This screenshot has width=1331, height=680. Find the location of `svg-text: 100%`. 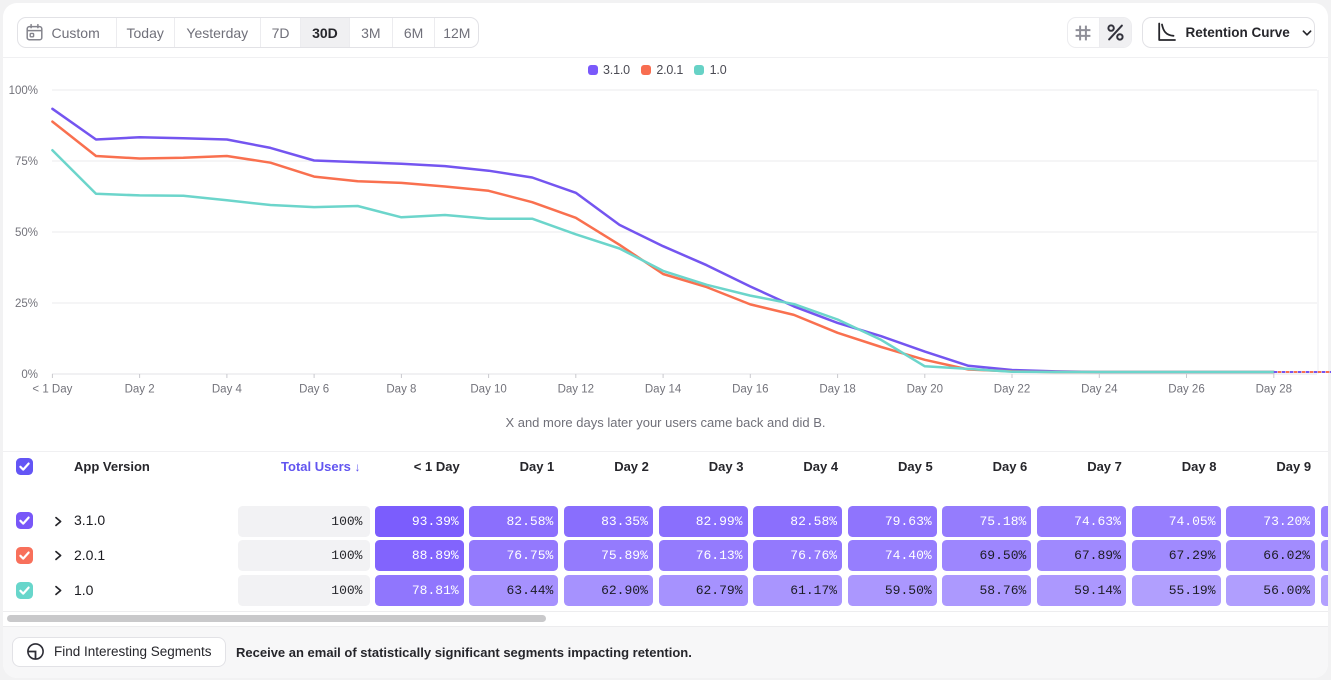

svg-text: 100% is located at coordinates (23, 91).